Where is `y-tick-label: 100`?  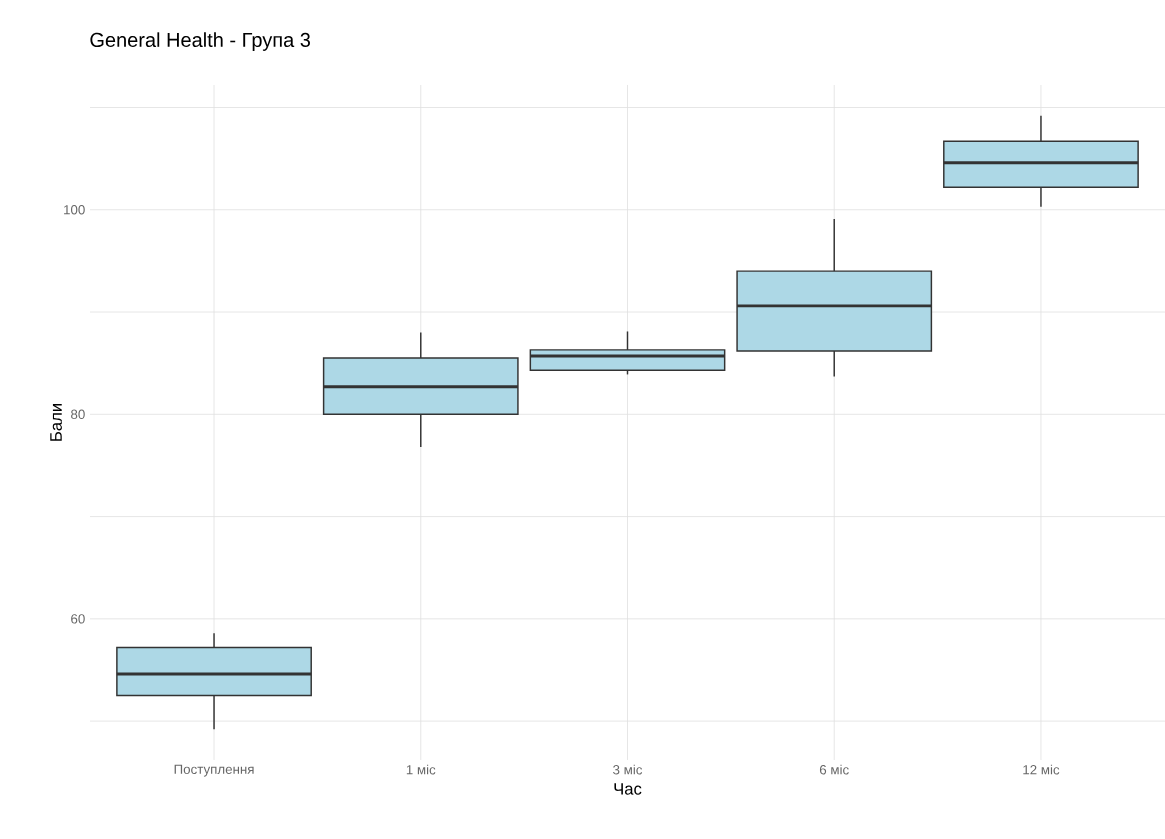 y-tick-label: 100 is located at coordinates (74, 210).